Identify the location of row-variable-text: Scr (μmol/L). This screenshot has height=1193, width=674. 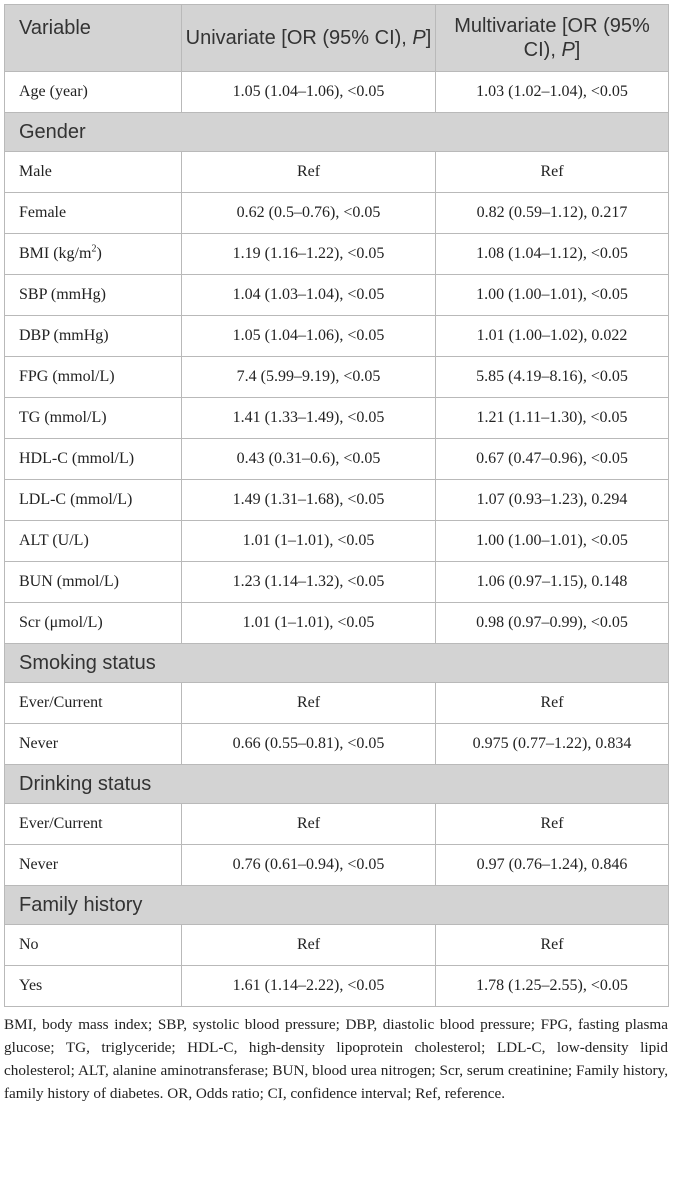
(61, 622).